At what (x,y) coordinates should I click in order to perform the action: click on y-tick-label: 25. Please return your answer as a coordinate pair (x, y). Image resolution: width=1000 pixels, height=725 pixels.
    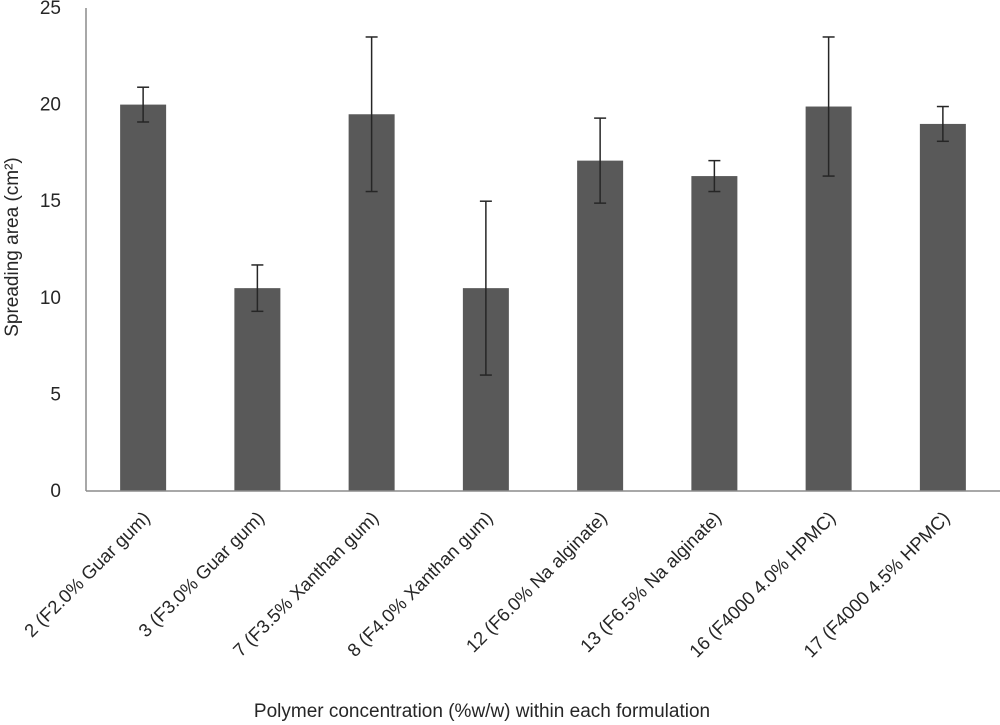
    Looking at the image, I should click on (50, 9).